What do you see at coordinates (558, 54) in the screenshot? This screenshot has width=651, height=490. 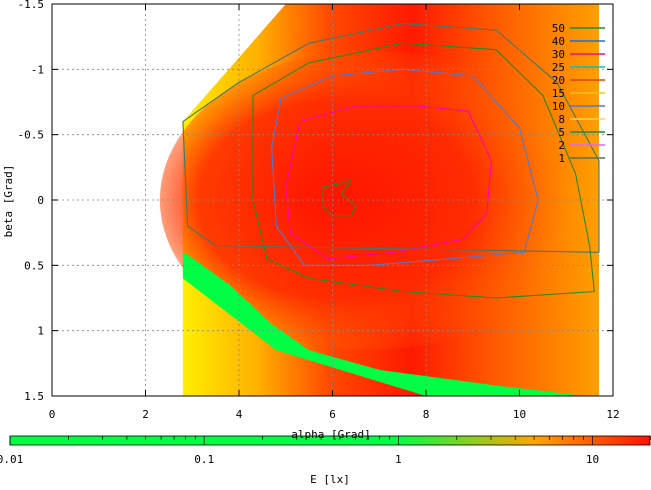 I see `legend-label-30: 30` at bounding box center [558, 54].